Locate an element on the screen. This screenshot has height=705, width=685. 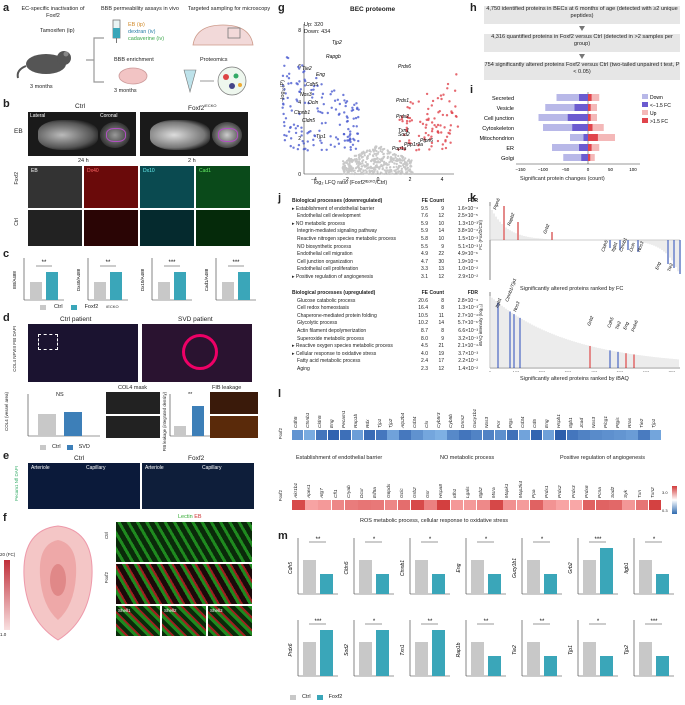
d-col4-svd-mask is located at coordinates (133, 427).